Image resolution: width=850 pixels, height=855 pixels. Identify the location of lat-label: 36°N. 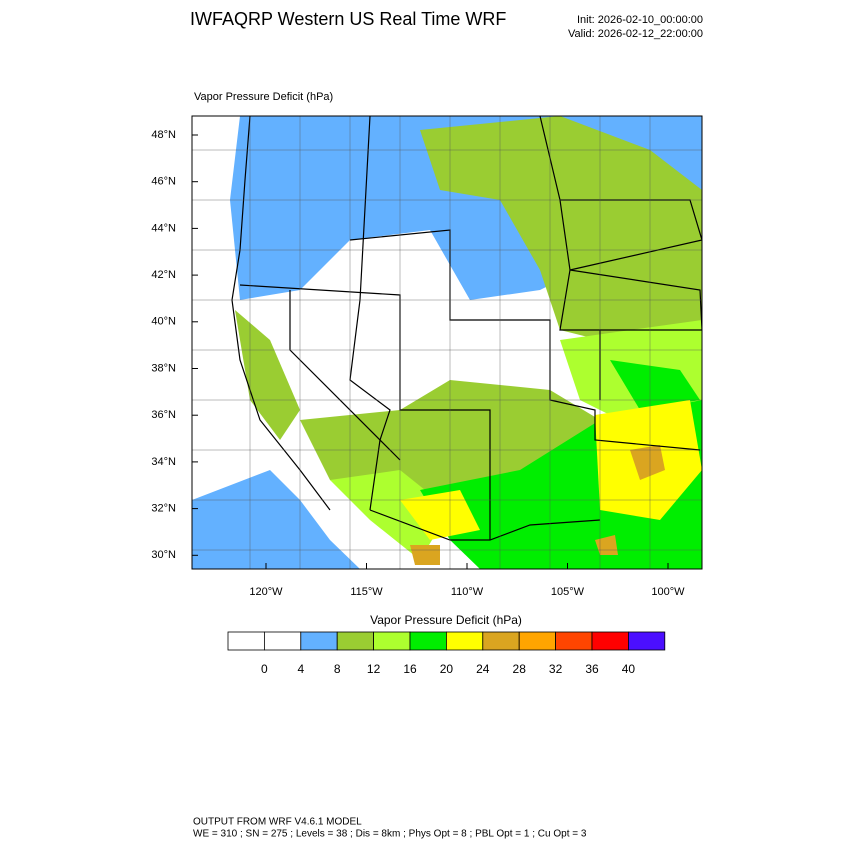
(163, 415).